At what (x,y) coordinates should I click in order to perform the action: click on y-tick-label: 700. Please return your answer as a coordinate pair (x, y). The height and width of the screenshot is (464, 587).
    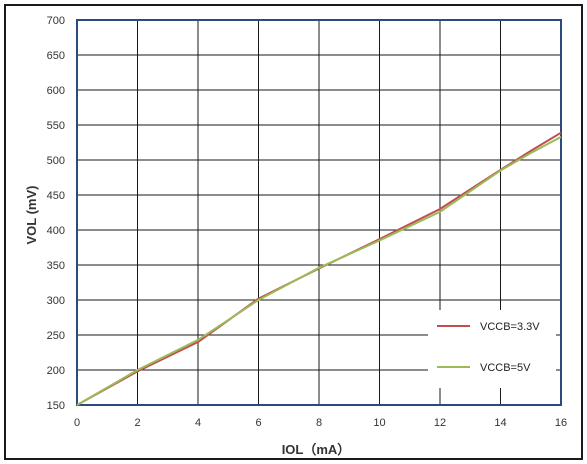
    Looking at the image, I should click on (56, 21).